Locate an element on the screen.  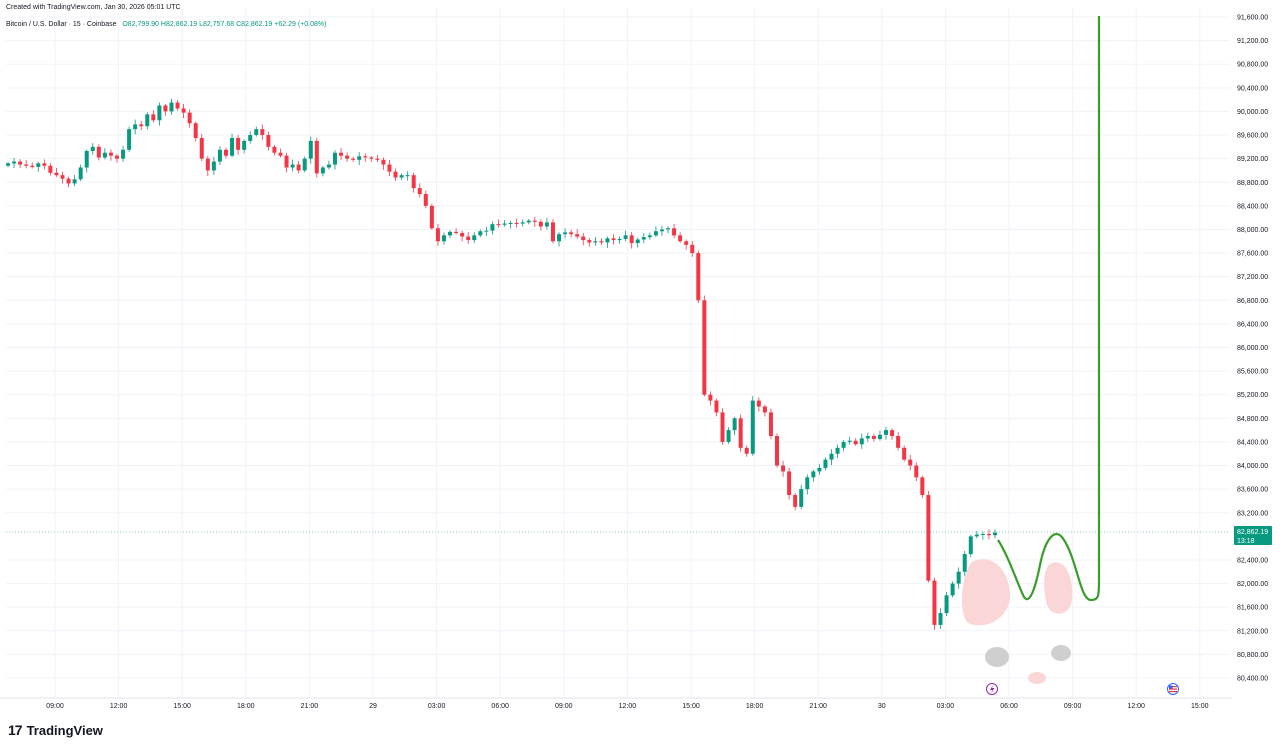
gray-blob-right is located at coordinates (1061, 653).